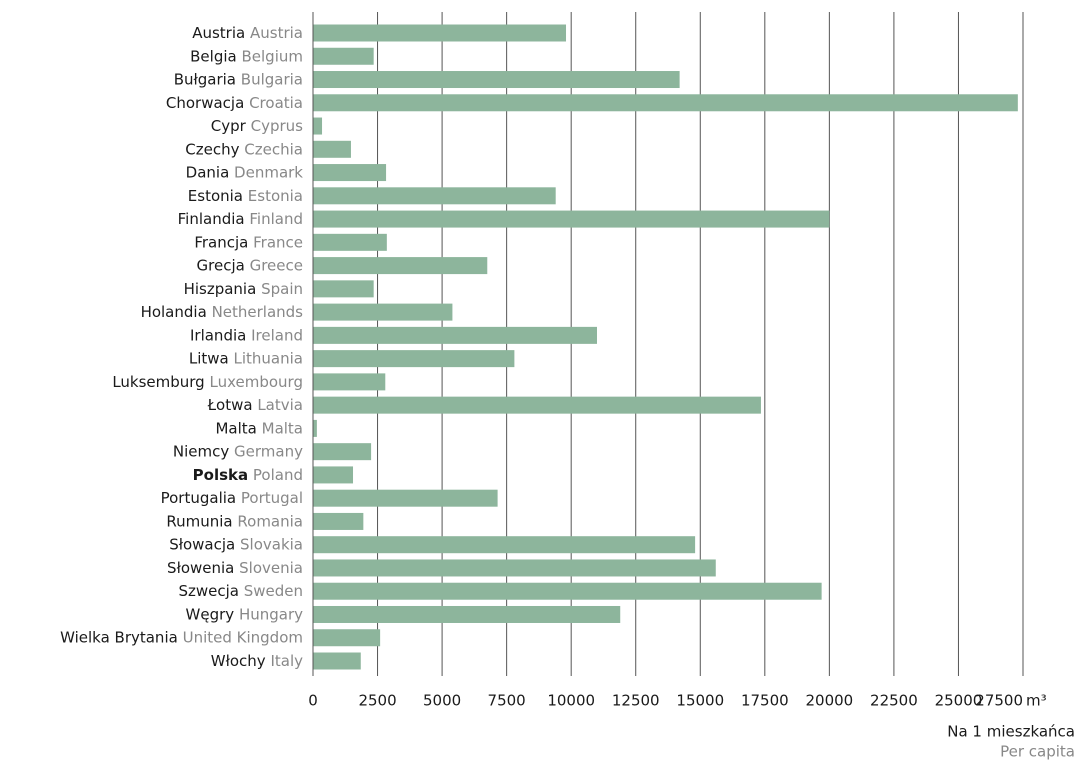  I want to click on category-pl: Litwa, so click(209, 358).